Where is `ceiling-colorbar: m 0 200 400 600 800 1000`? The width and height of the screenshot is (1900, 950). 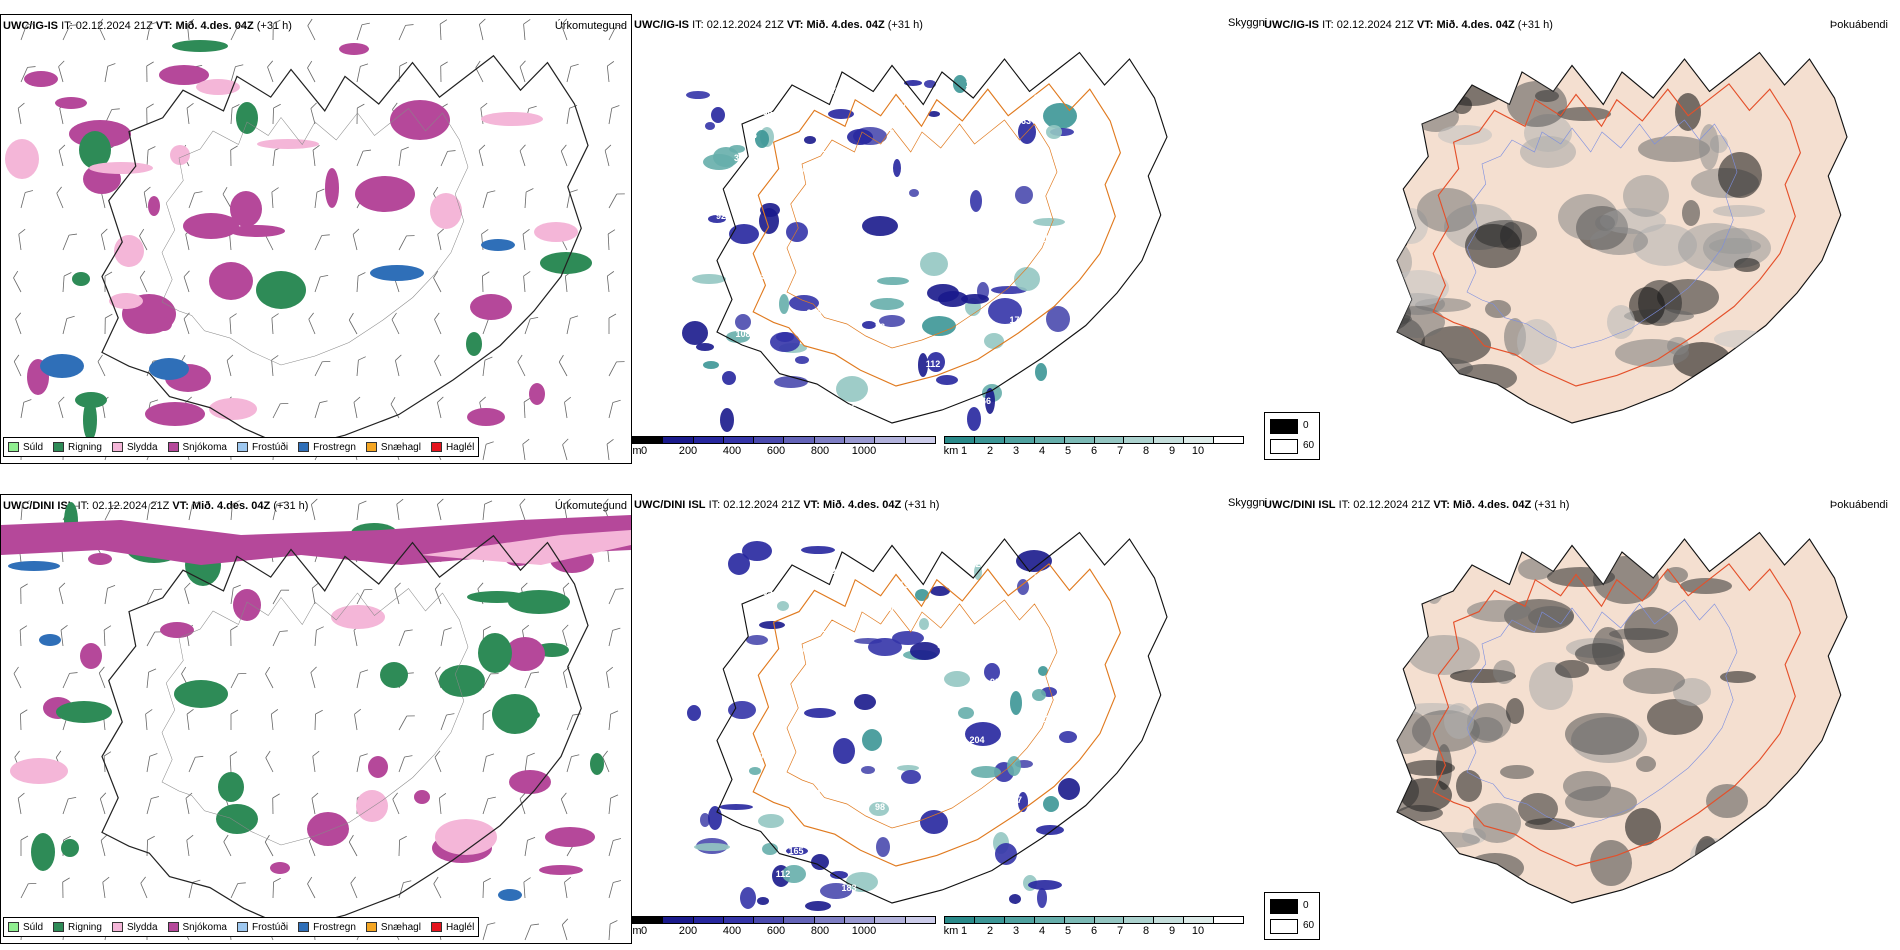
ceiling-colorbar: m 0 200 400 600 800 1000 is located at coordinates (784, 927).